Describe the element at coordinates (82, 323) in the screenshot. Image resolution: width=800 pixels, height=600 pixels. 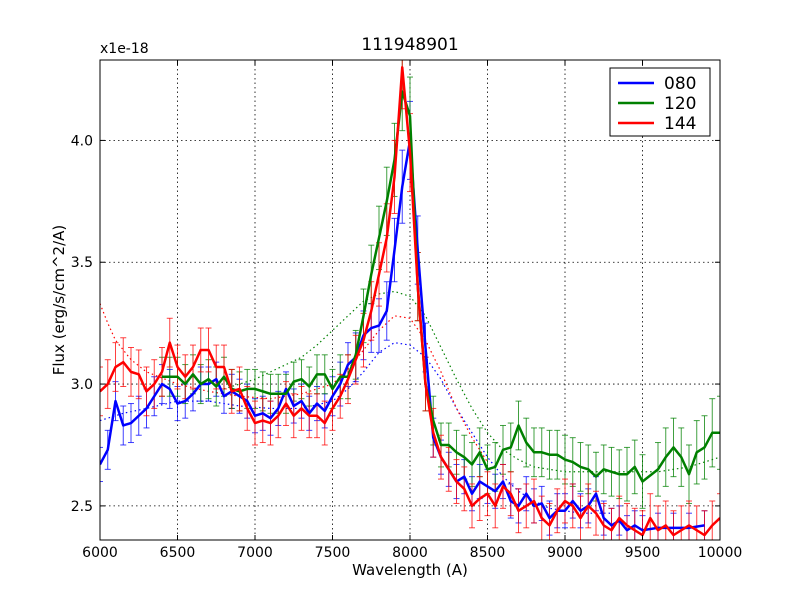
I see `y-tick-labels: 2.5 3.0 3.5 4.0` at that location.